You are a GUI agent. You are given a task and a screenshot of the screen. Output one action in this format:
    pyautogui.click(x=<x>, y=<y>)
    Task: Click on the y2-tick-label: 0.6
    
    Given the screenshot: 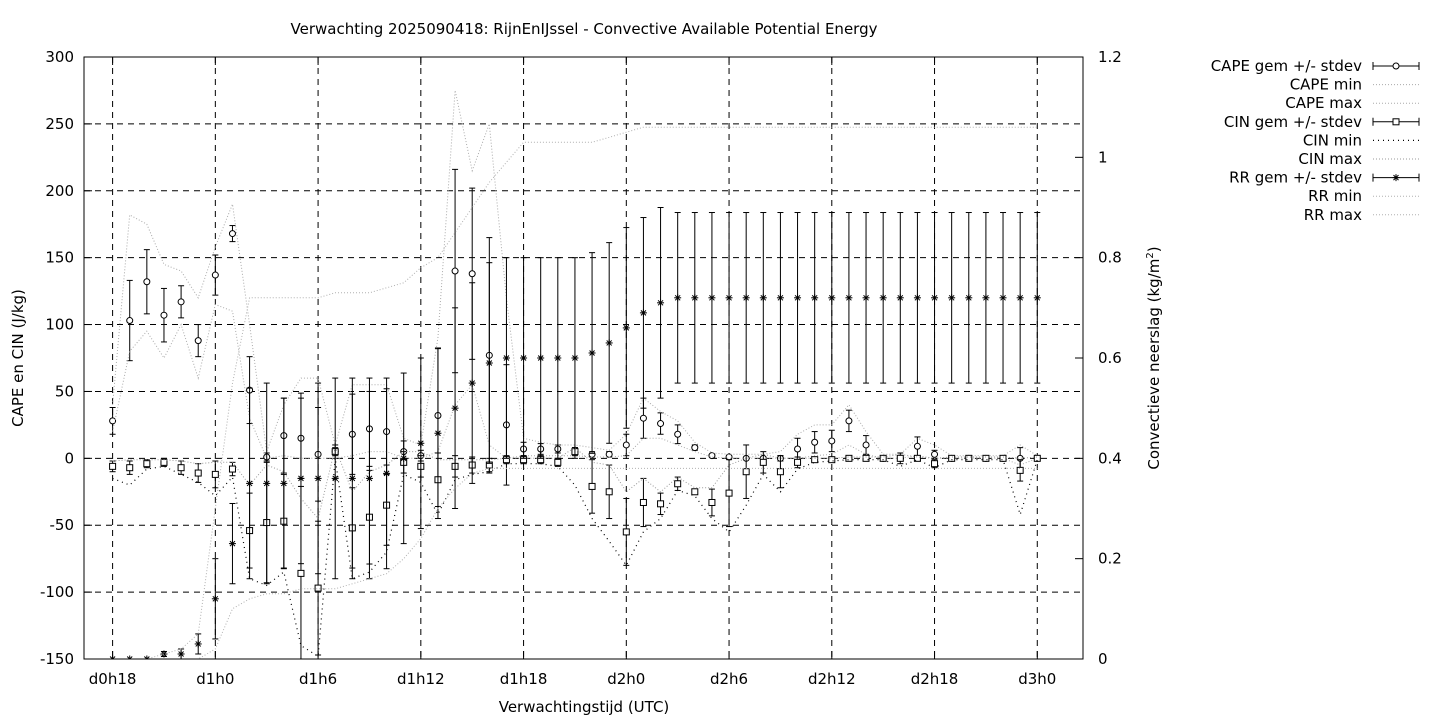 What is the action you would take?
    pyautogui.click(x=1110, y=358)
    